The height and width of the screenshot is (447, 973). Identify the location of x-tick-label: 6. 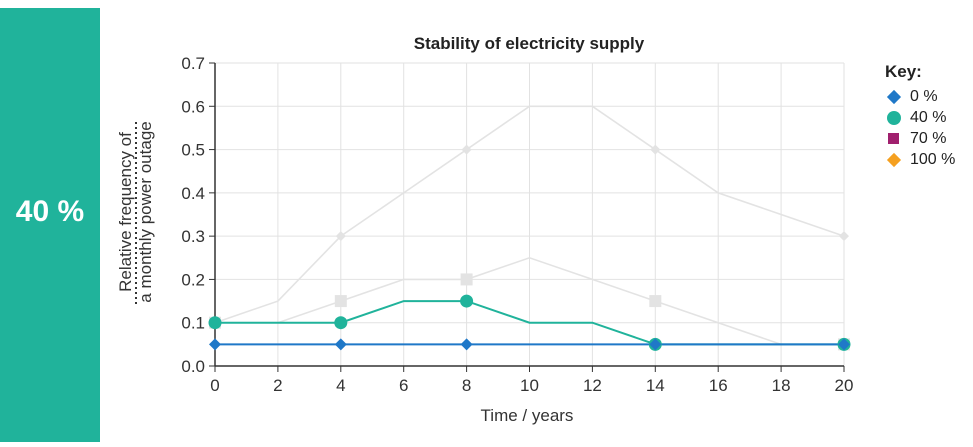
(403, 385).